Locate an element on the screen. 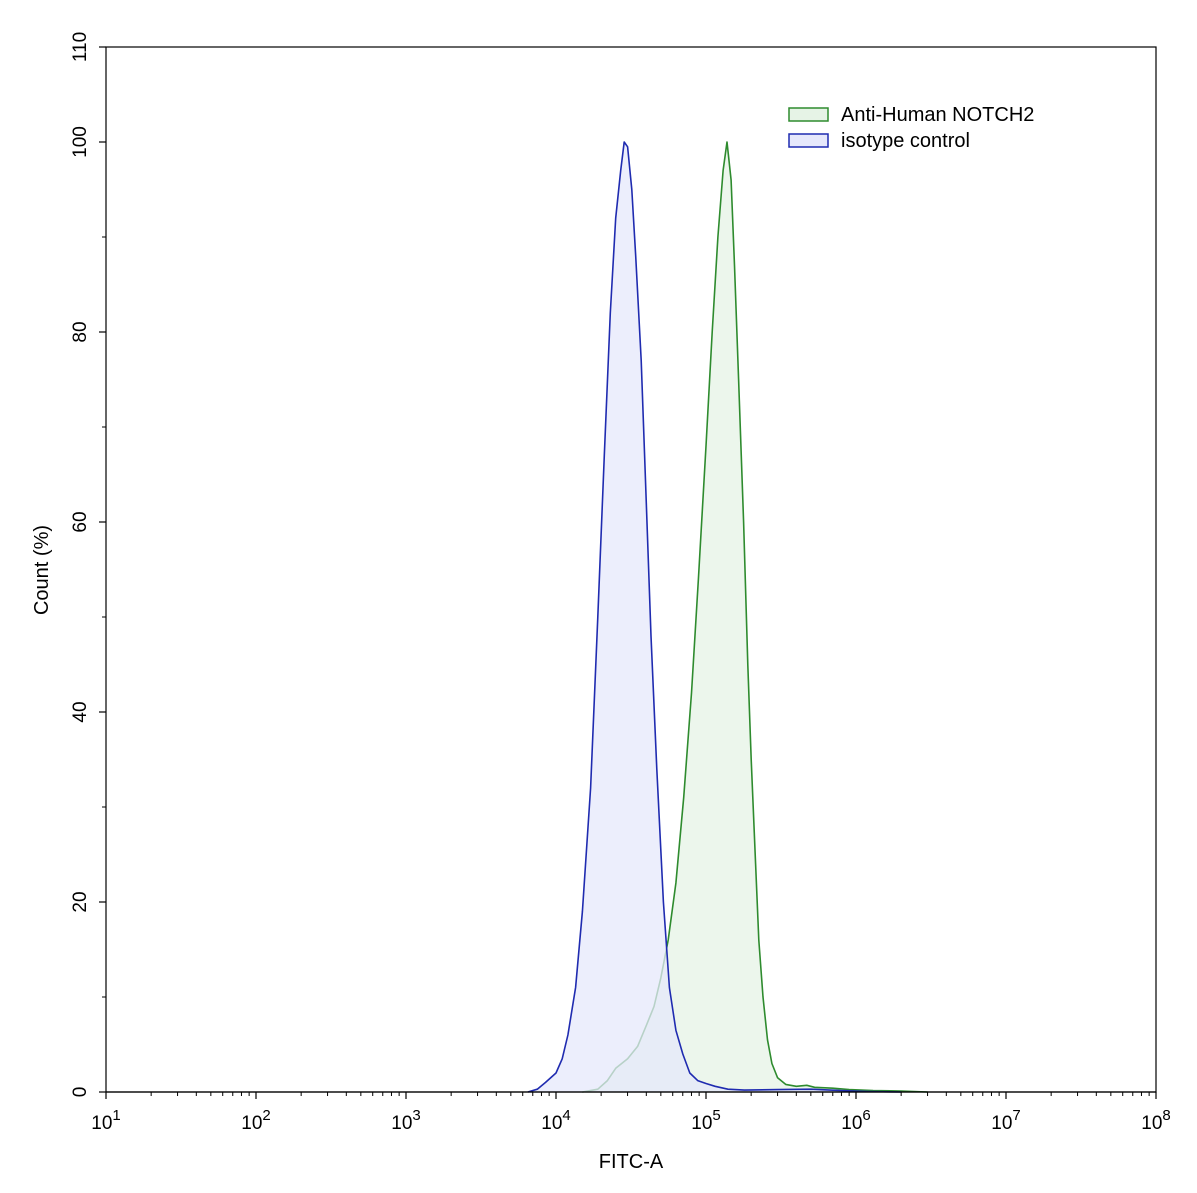  x-tick-label: 10¹ is located at coordinates (105, 1120).